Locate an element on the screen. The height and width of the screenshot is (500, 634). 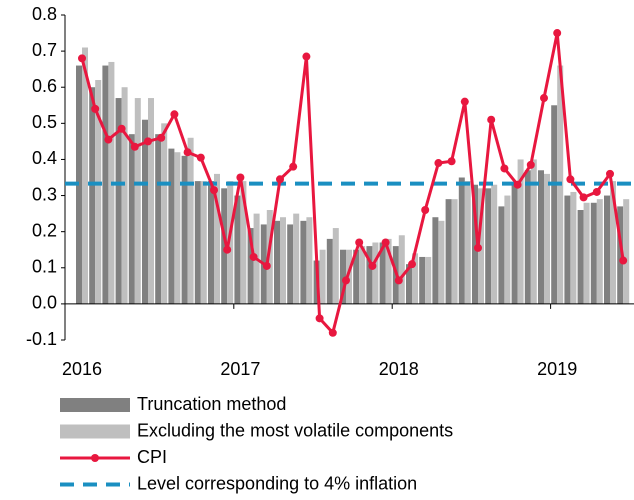
y-tick-label: 0.1 is located at coordinates (44, 267).